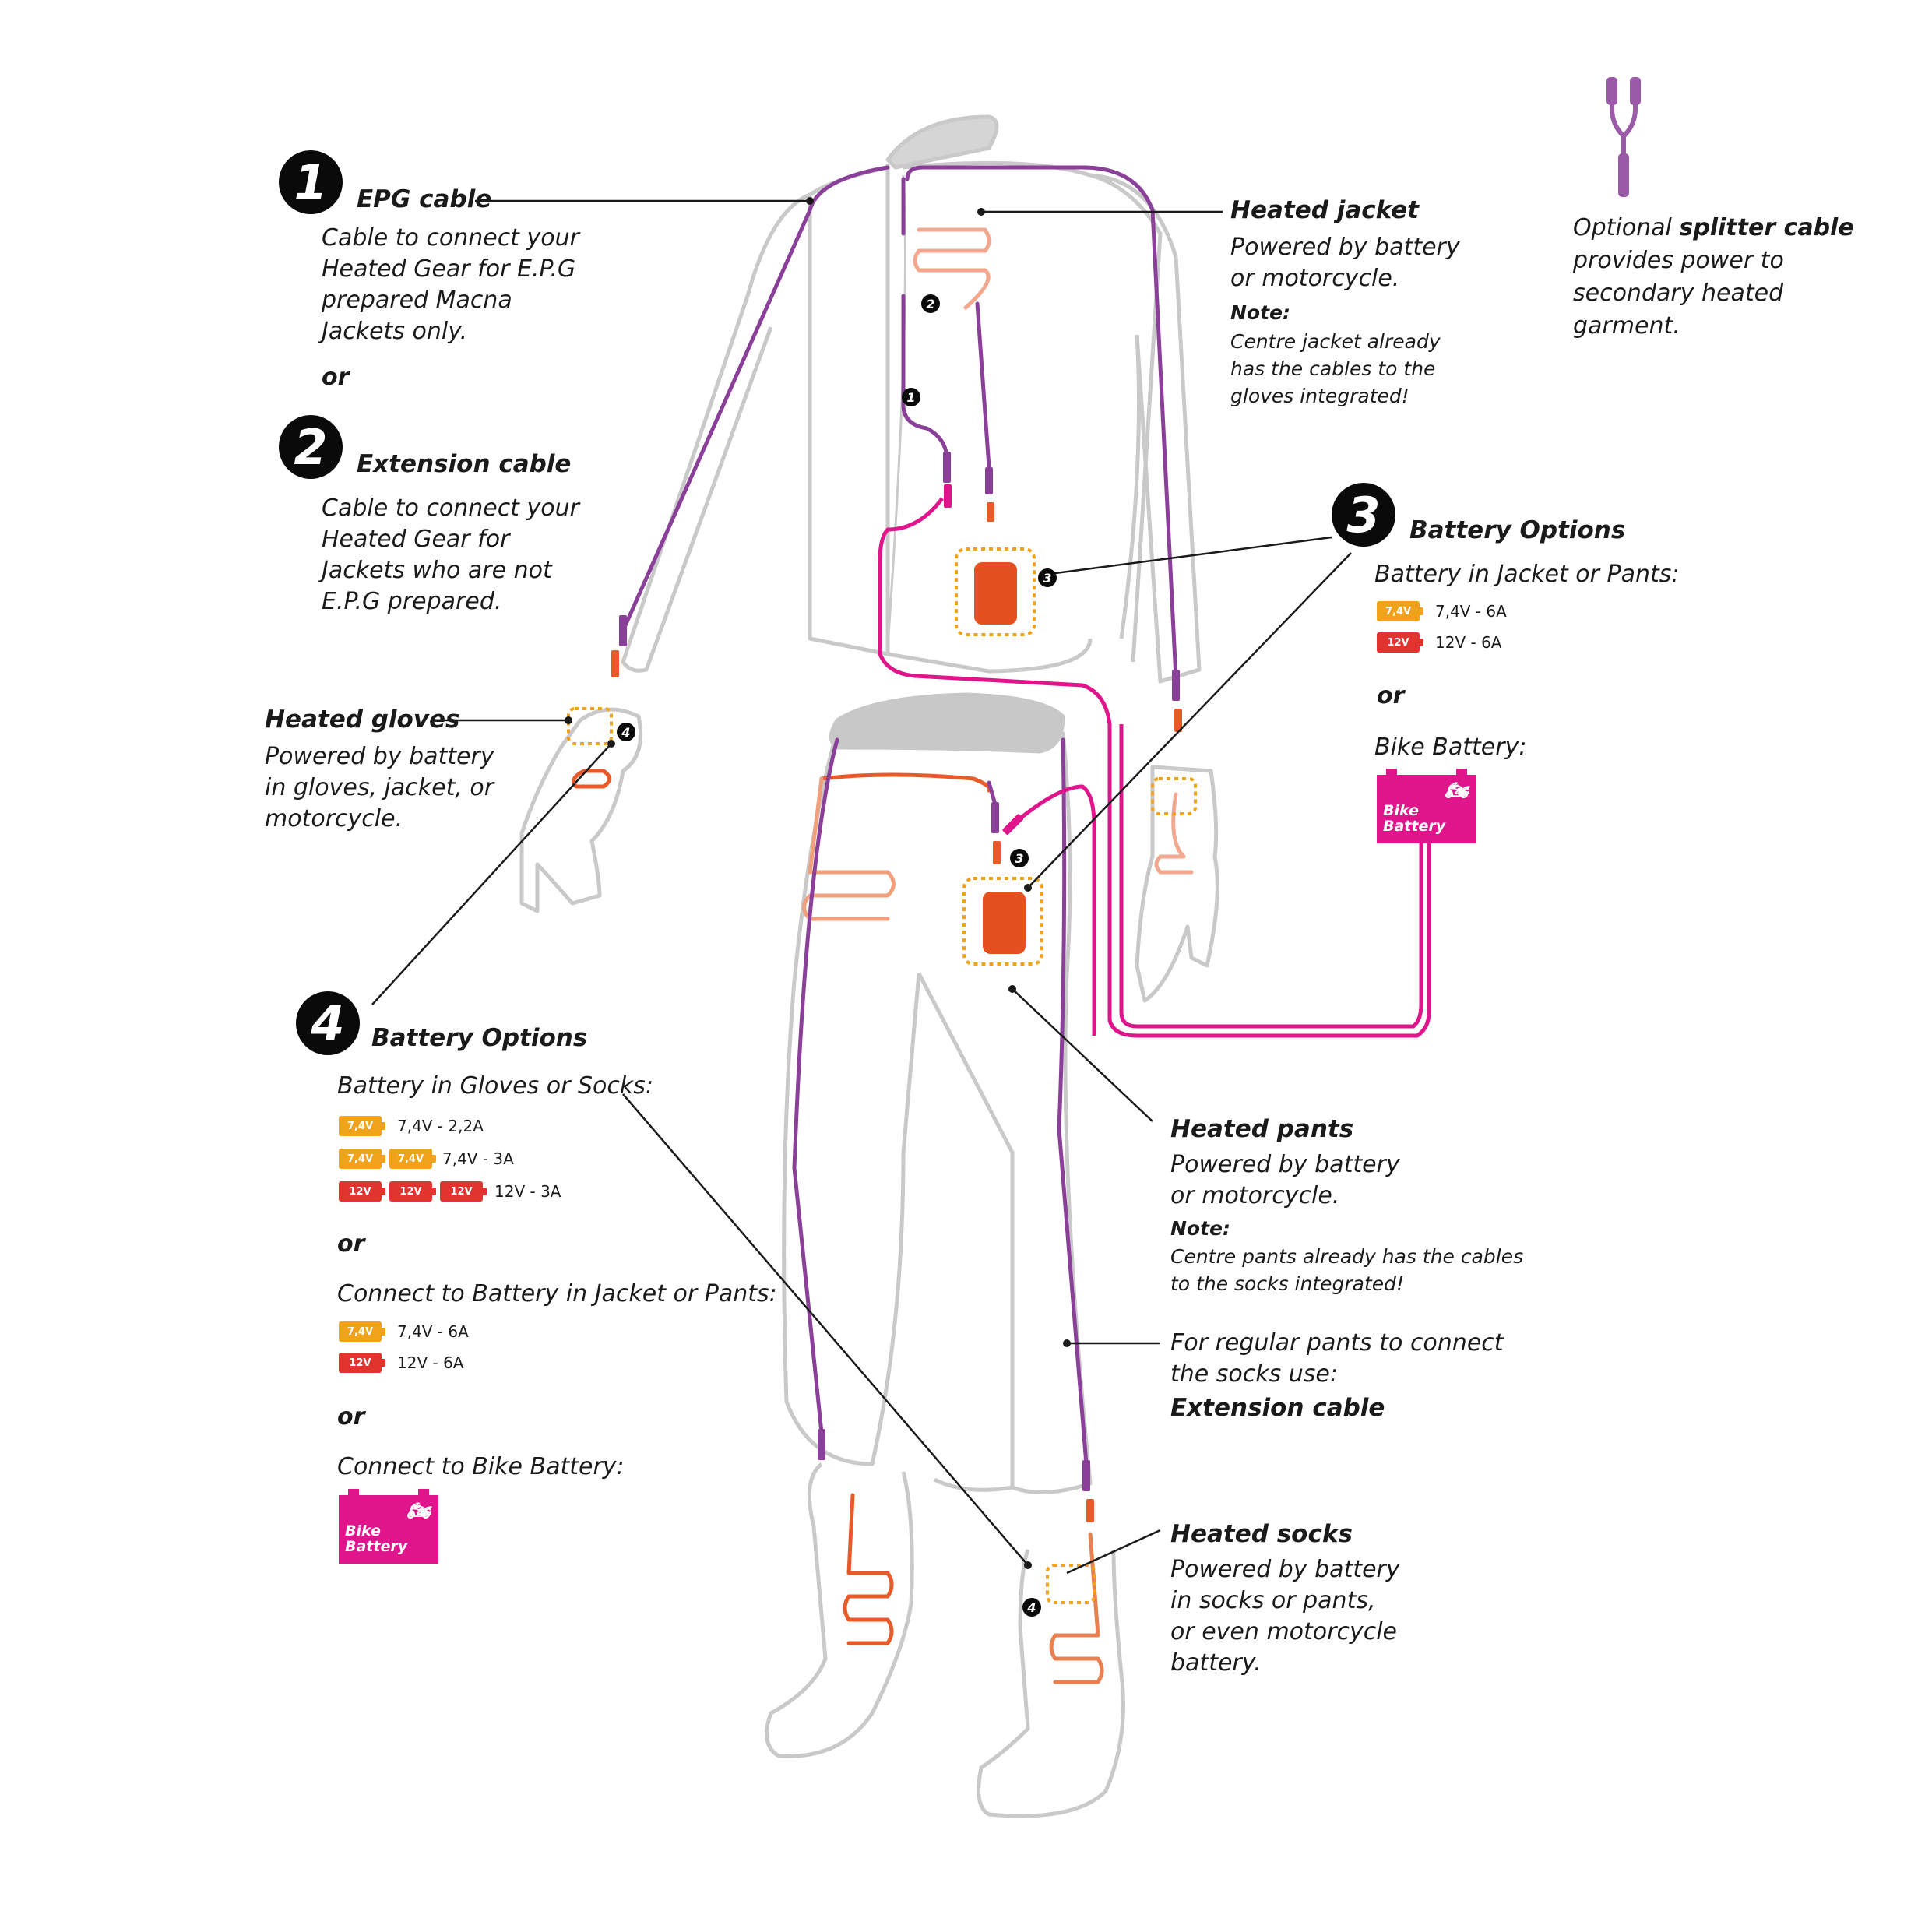 The width and height of the screenshot is (1932, 1932). I want to click on marker-3-jacket: 3, so click(1047, 577).